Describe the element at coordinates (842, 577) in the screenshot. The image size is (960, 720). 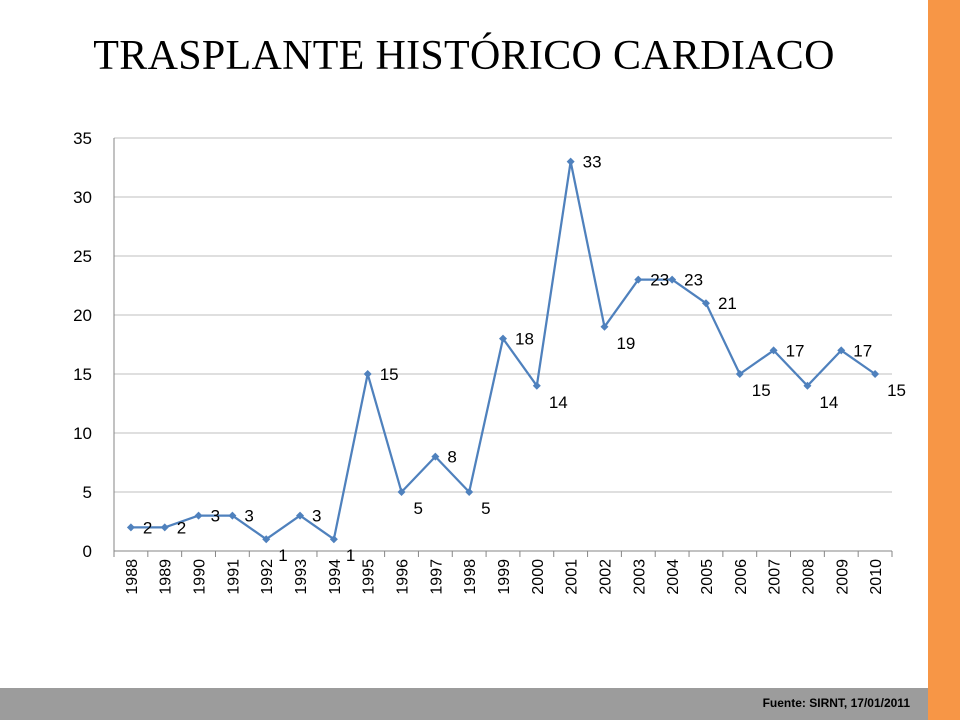
I see `x-tick-label: 2009` at that location.